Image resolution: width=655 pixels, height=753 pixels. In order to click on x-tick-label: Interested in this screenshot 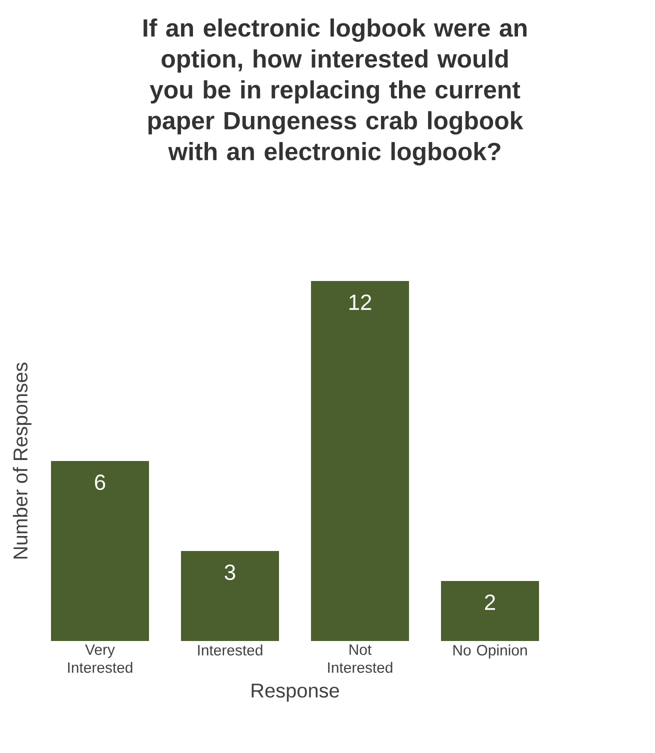, I will do `click(230, 650)`.